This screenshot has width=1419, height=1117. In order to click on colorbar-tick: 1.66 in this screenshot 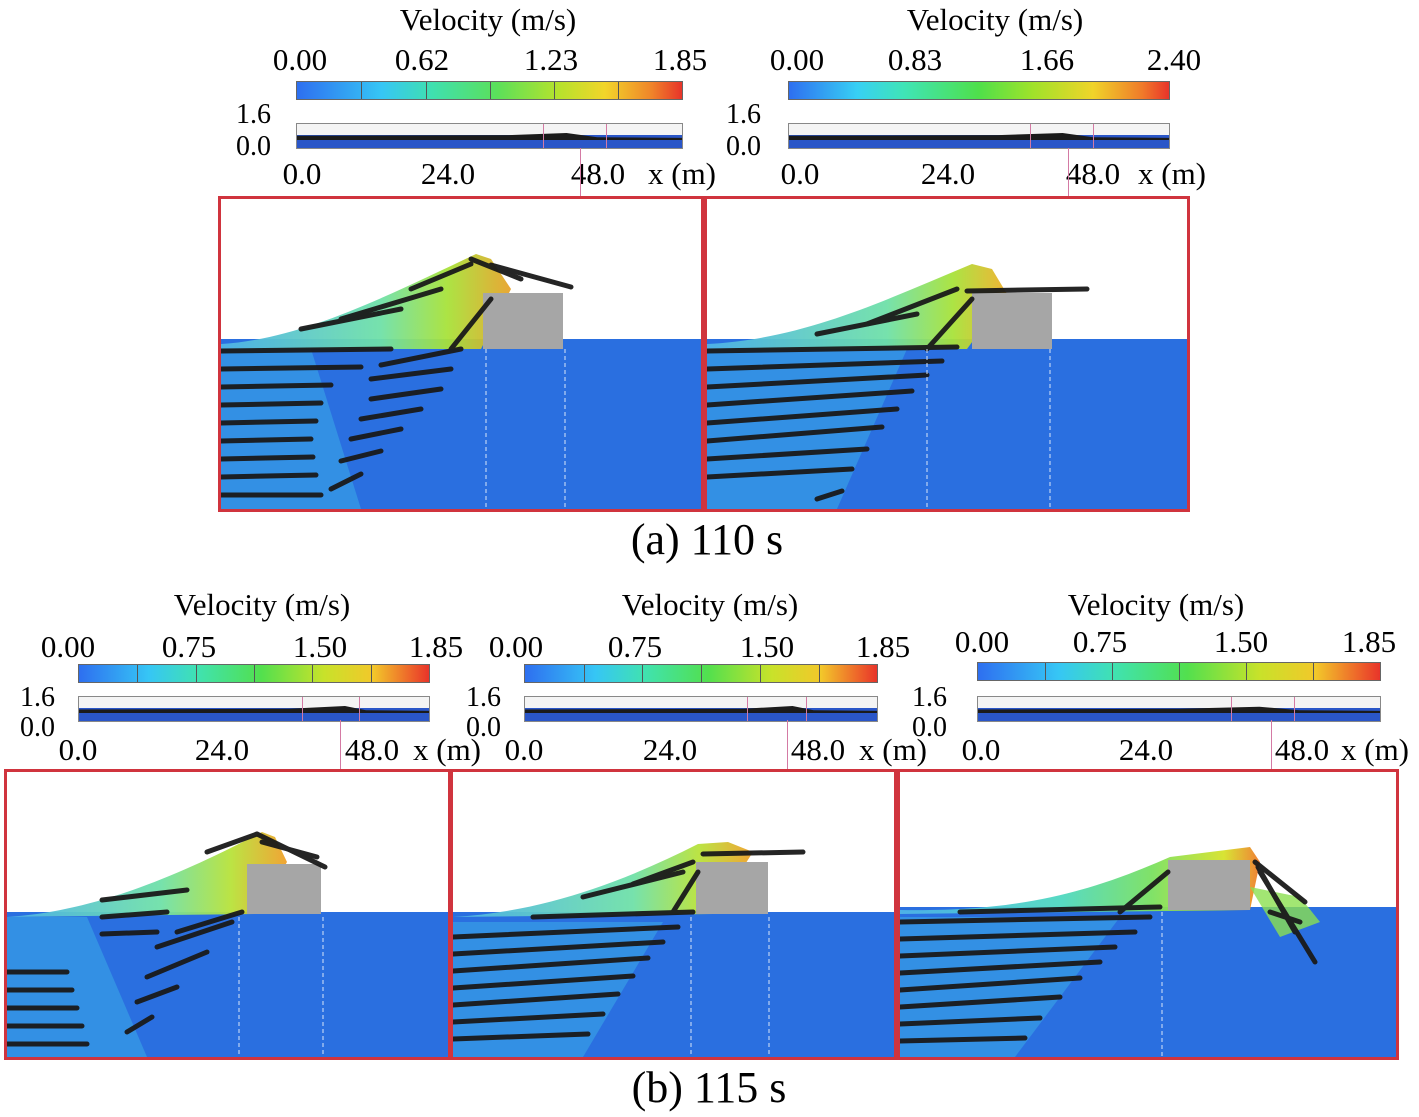, I will do `click(1047, 59)`.